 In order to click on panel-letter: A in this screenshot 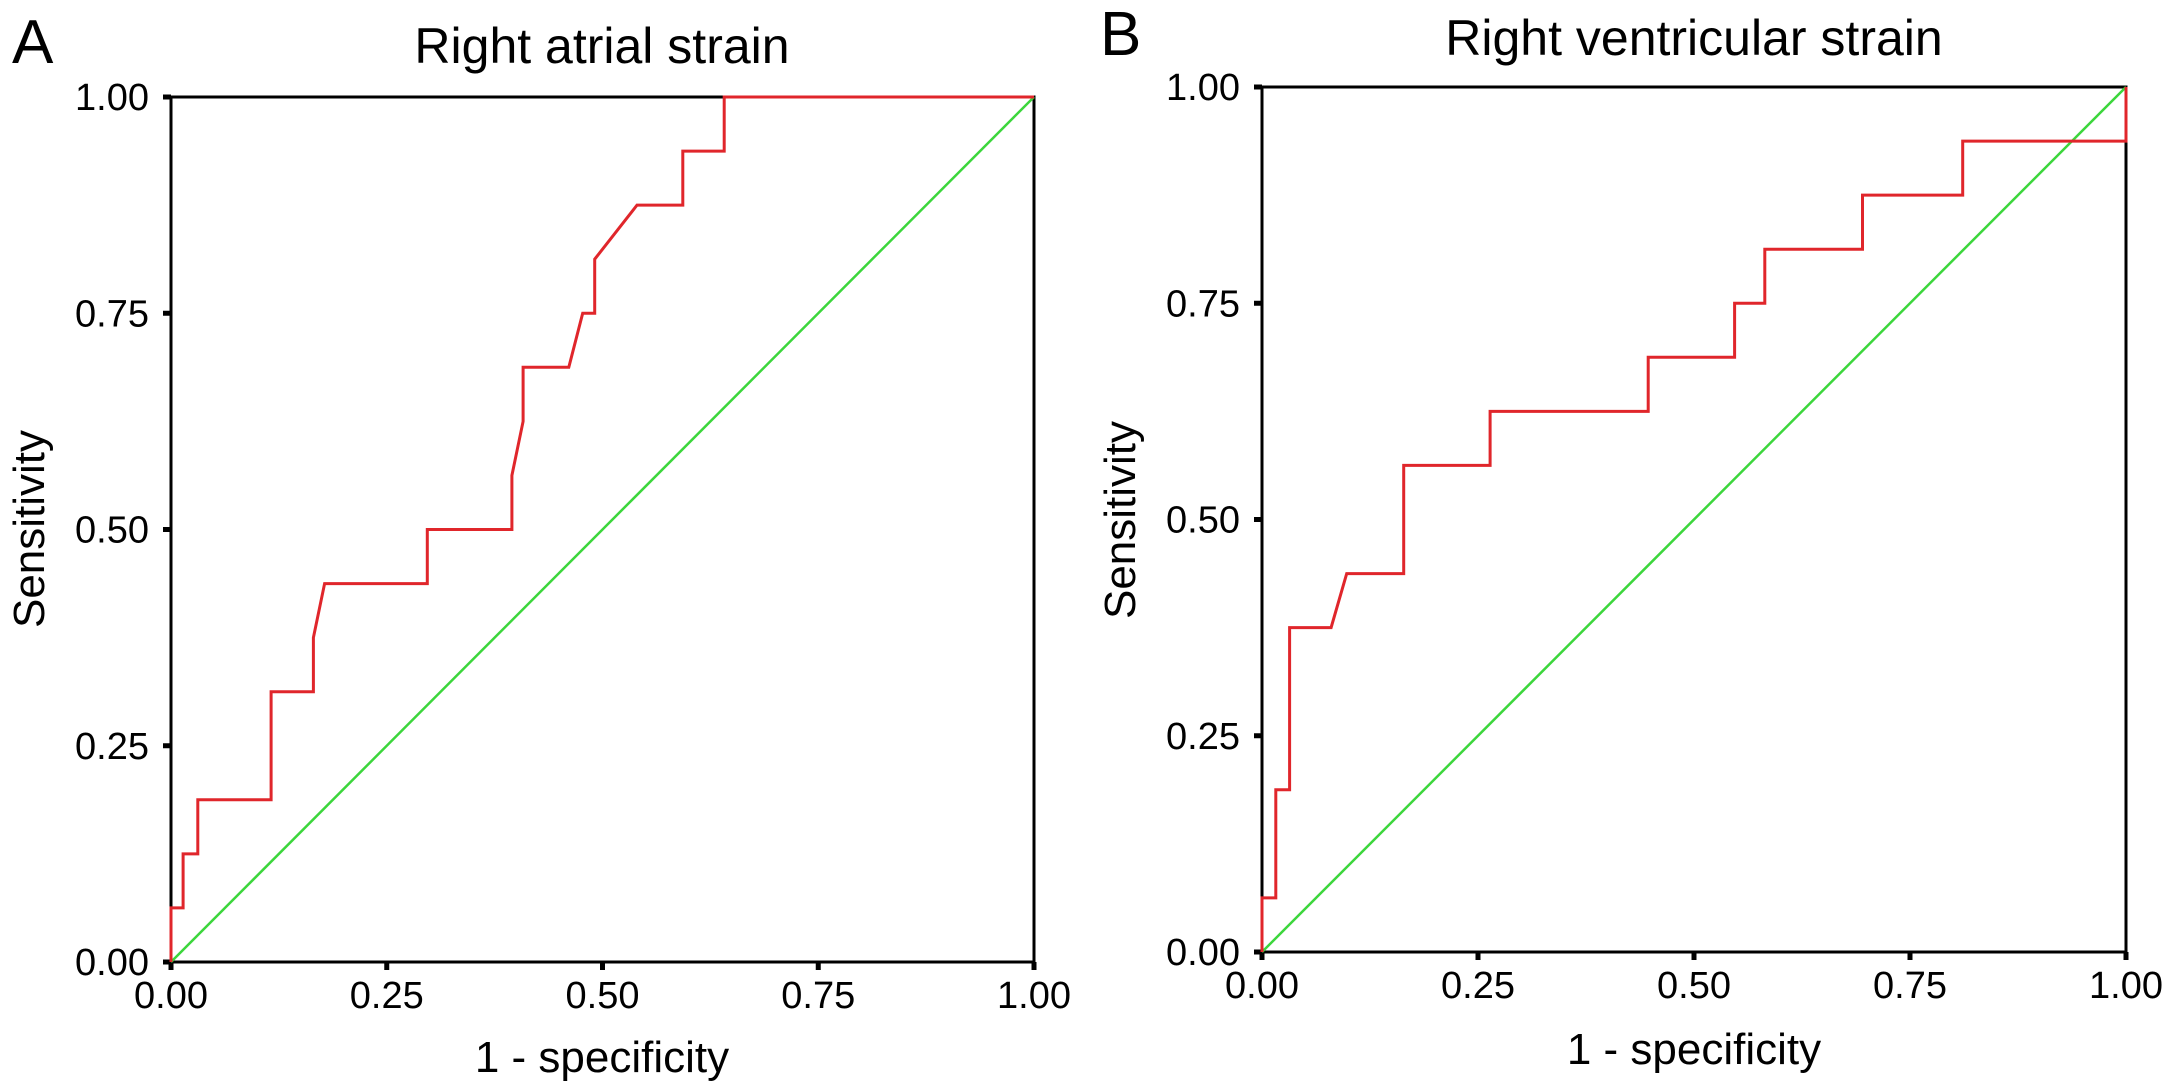, I will do `click(33, 42)`.